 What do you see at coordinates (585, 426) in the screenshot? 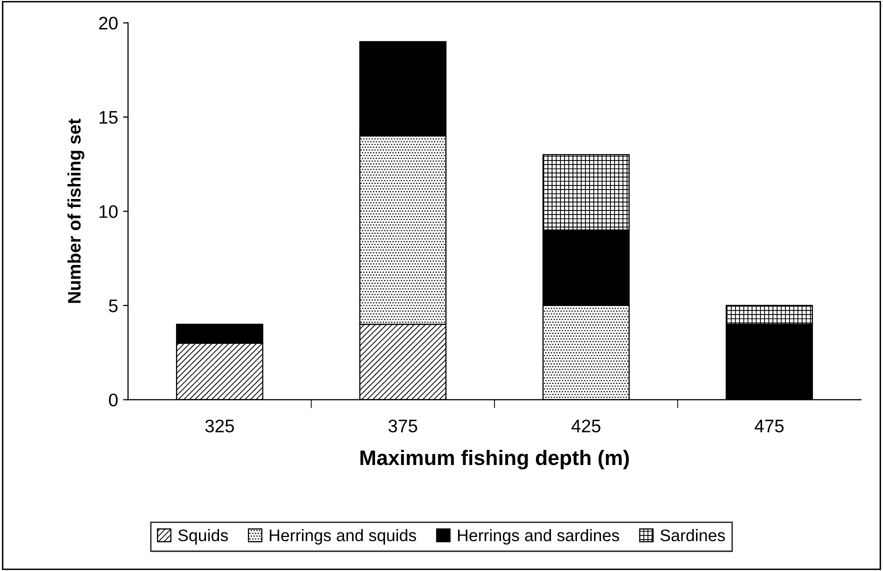
I see `x-tick-label: 425` at bounding box center [585, 426].